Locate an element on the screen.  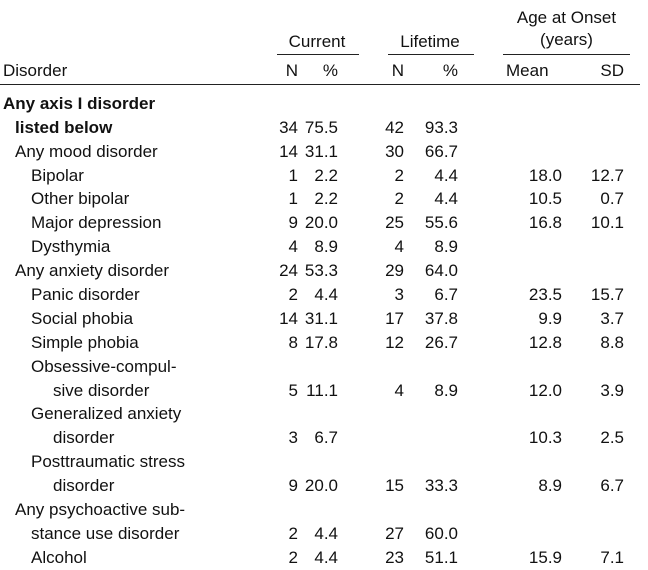
header-bottom-rule is located at coordinates (320, 84).